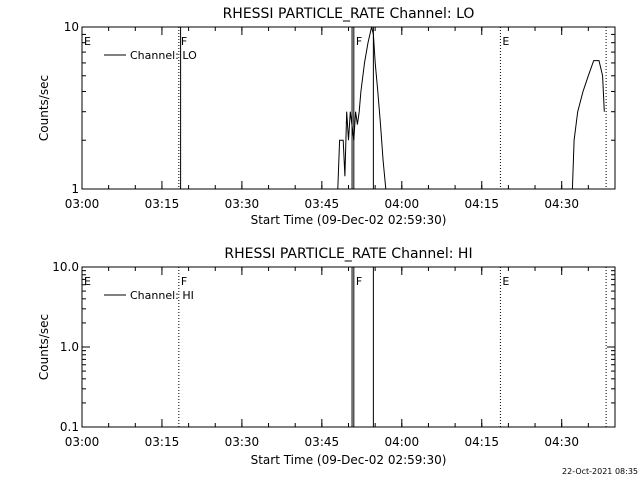 The image size is (640, 480). Describe the element at coordinates (349, 220) in the screenshot. I see `lo-x-axis-label: Start Time (09-Dec-02 02:59:30)` at that location.